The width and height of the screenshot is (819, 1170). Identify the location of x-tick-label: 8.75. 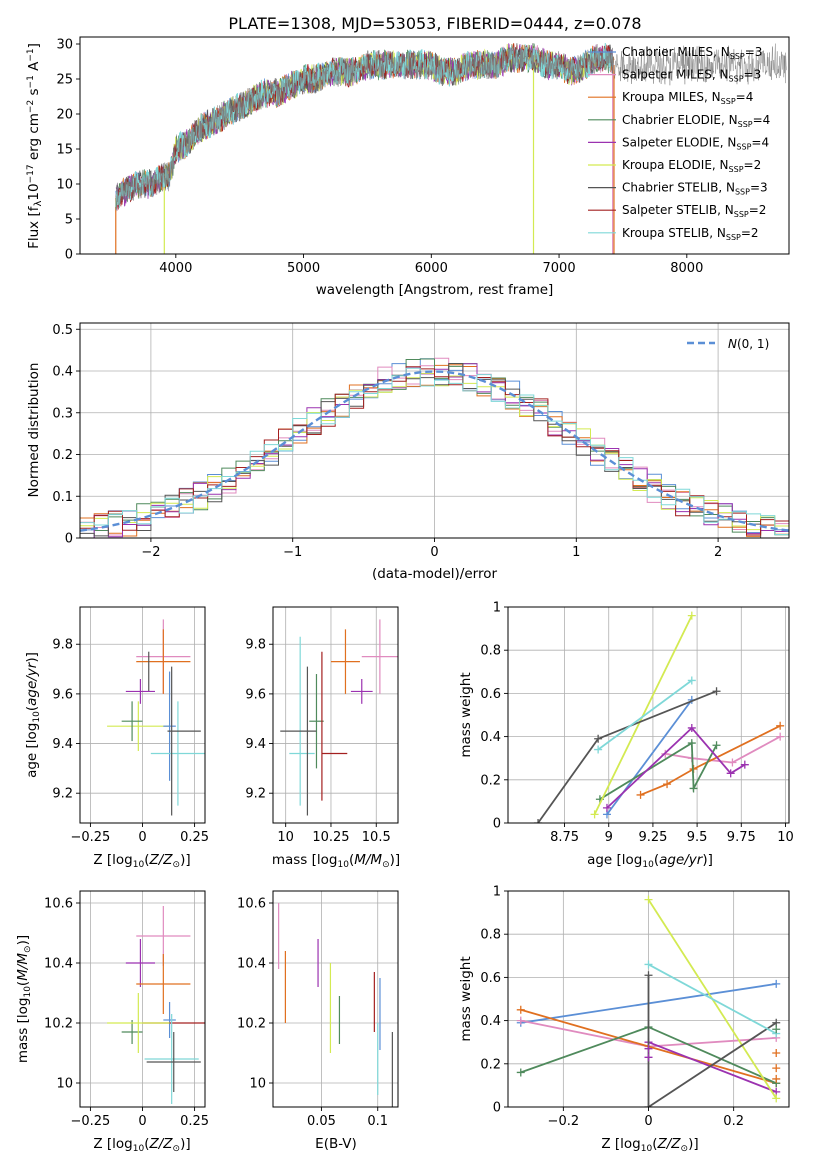
(564, 837).